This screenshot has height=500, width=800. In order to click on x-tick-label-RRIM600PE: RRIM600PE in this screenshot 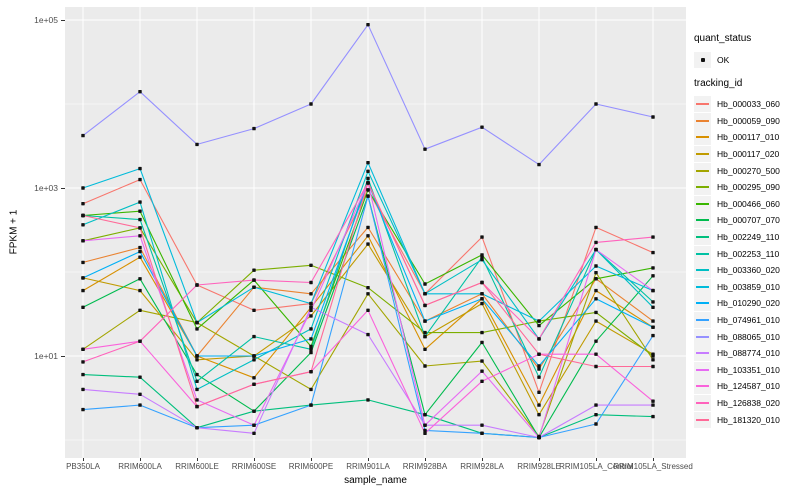, I will do `click(311, 466)`.